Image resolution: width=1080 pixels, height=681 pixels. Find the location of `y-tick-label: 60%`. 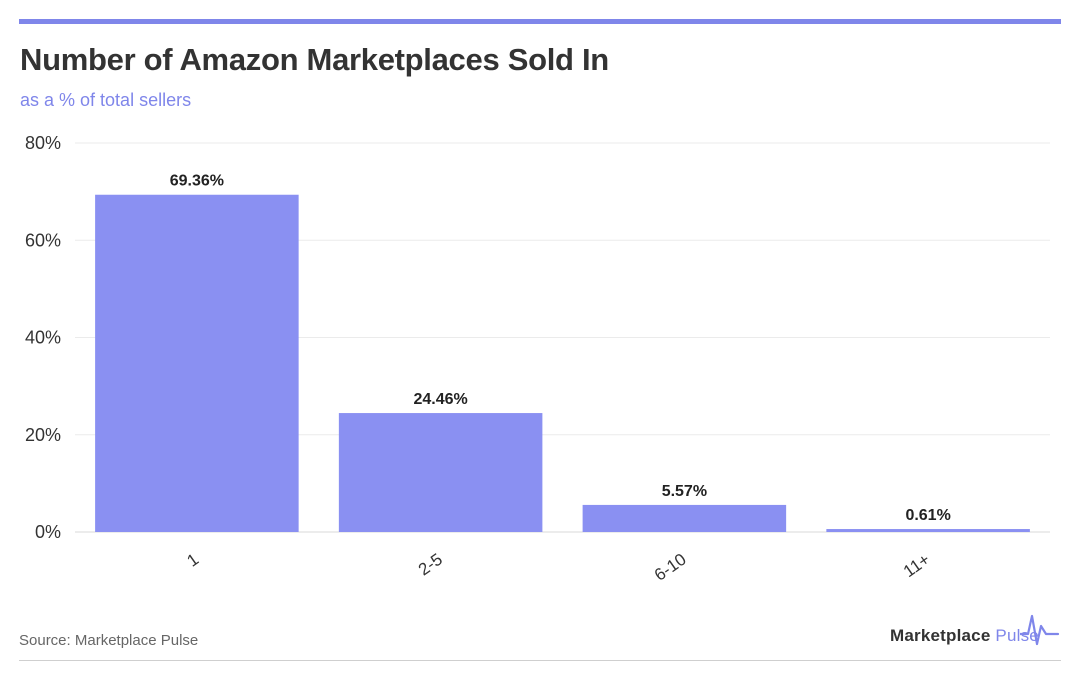

y-tick-label: 60% is located at coordinates (43, 240).